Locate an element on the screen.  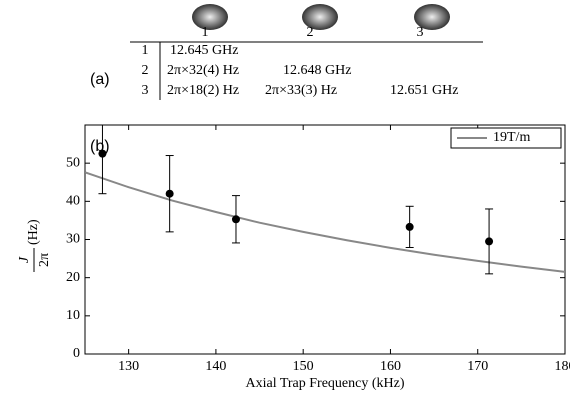
table-cell: 12.651 GHz is located at coordinates (424, 90).